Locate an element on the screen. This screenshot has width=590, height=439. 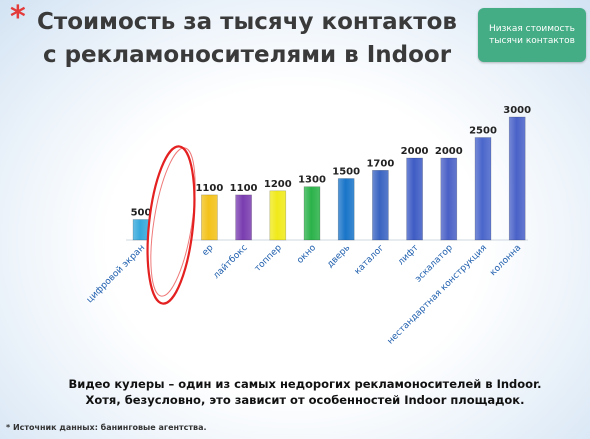
value-label-9: 2000 is located at coordinates (449, 151).